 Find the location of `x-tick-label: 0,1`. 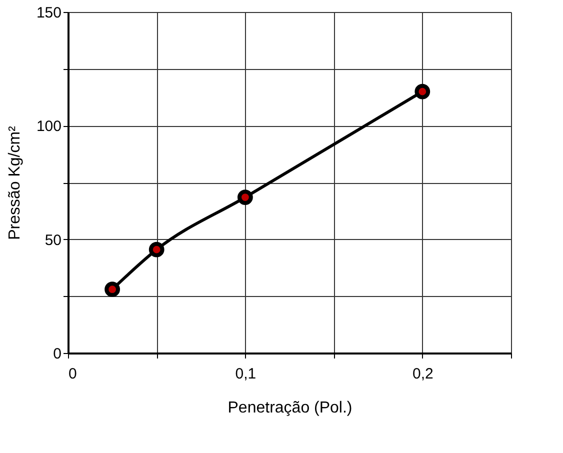

x-tick-label: 0,1 is located at coordinates (245, 374).